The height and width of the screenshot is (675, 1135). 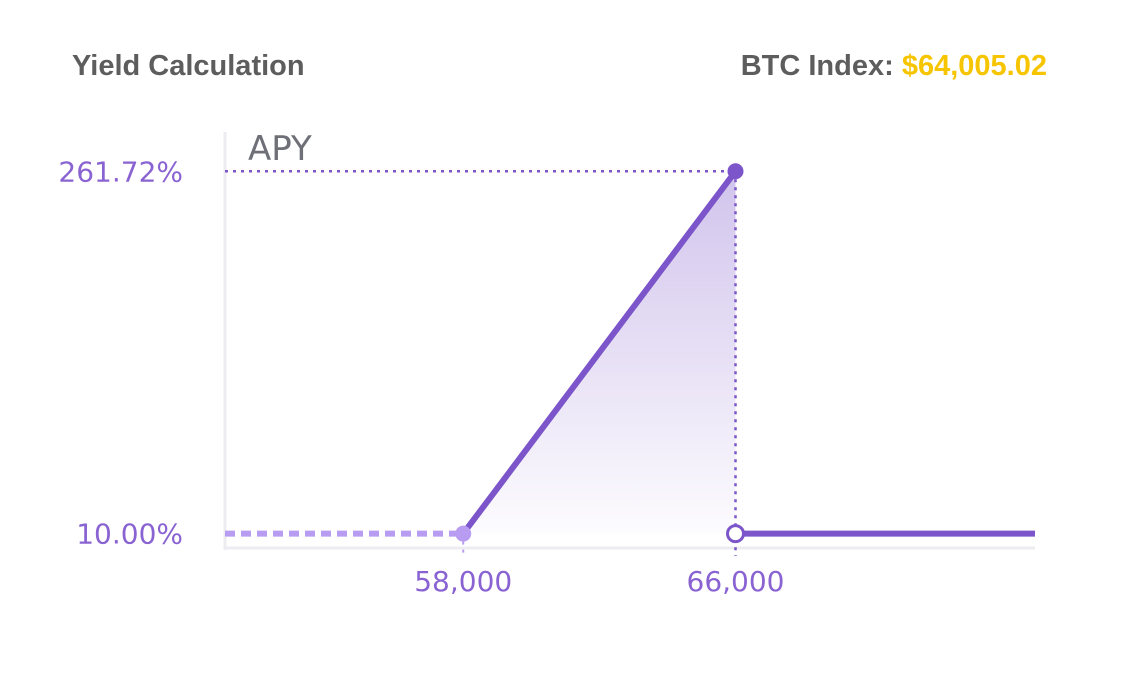 I want to click on btc-index-value: $64,005.02, so click(x=974, y=66).